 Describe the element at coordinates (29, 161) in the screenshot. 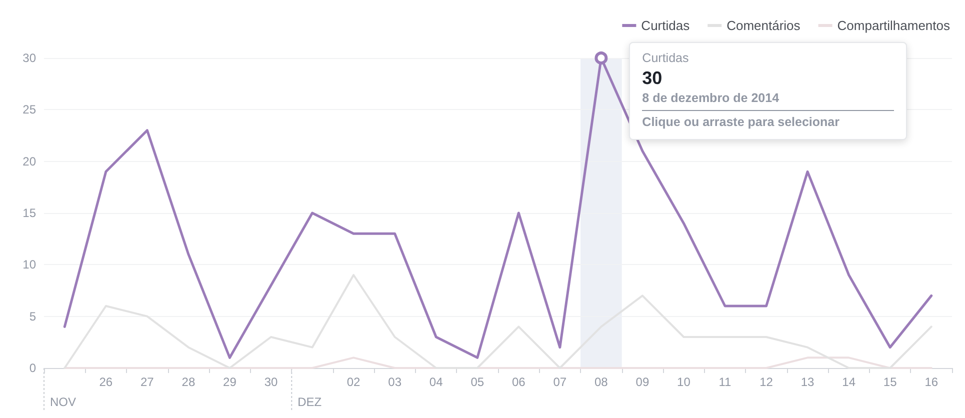

I see `y-tick-label: 20` at that location.